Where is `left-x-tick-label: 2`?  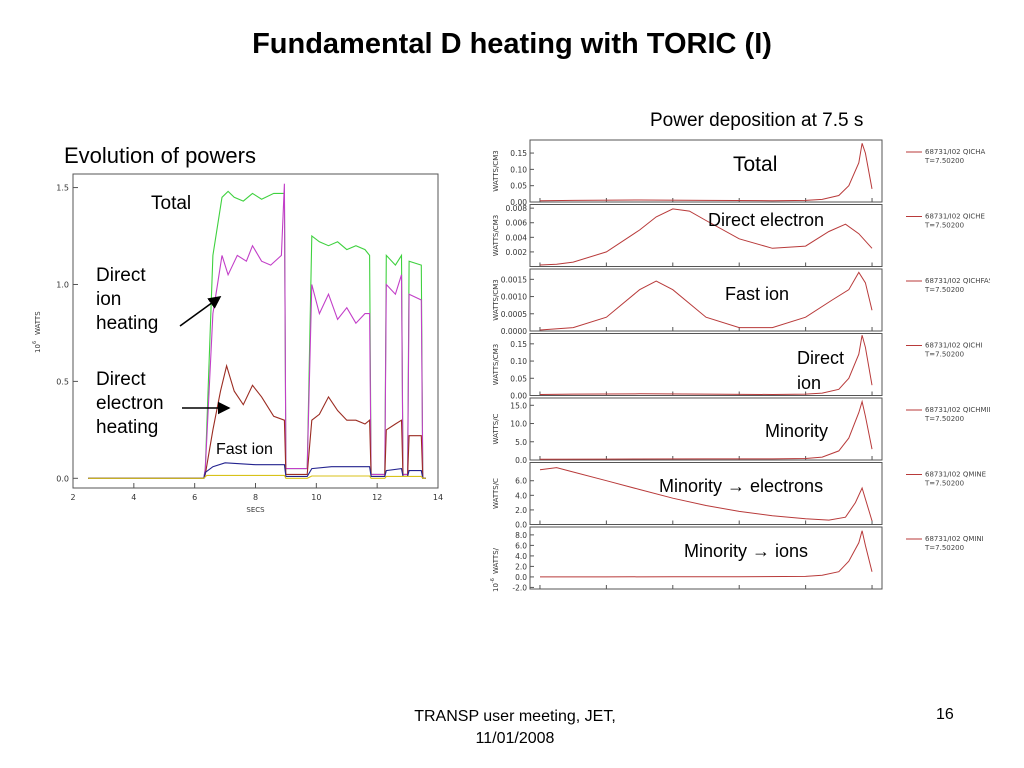 left-x-tick-label: 2 is located at coordinates (72, 497).